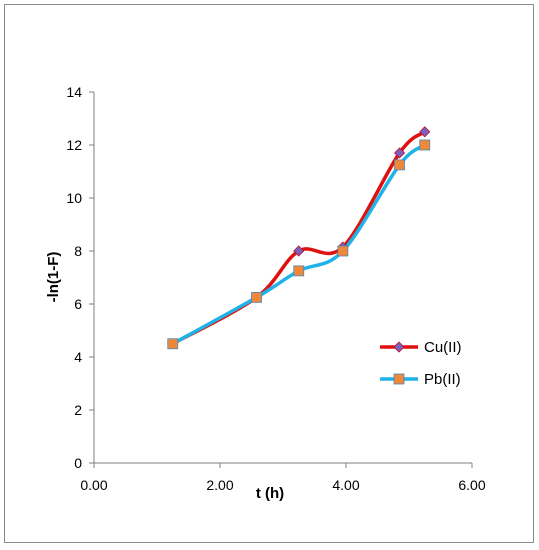  What do you see at coordinates (78, 251) in the screenshot?
I see `y-tick-label: 8` at bounding box center [78, 251].